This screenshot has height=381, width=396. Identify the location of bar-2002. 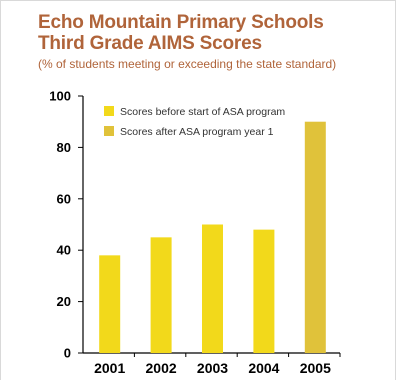
(161, 295).